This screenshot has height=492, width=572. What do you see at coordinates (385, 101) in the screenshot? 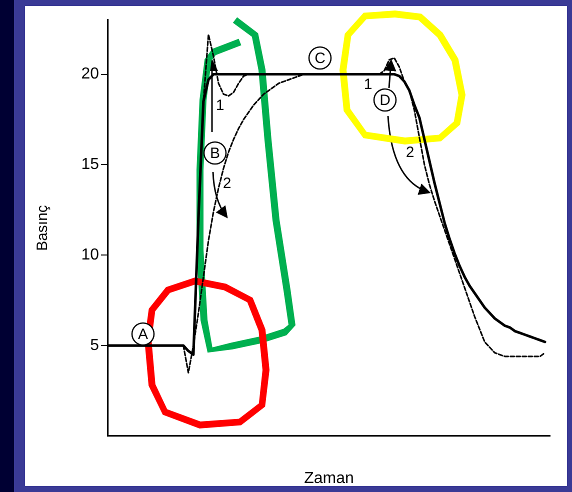
I see `annotation: D` at bounding box center [385, 101].